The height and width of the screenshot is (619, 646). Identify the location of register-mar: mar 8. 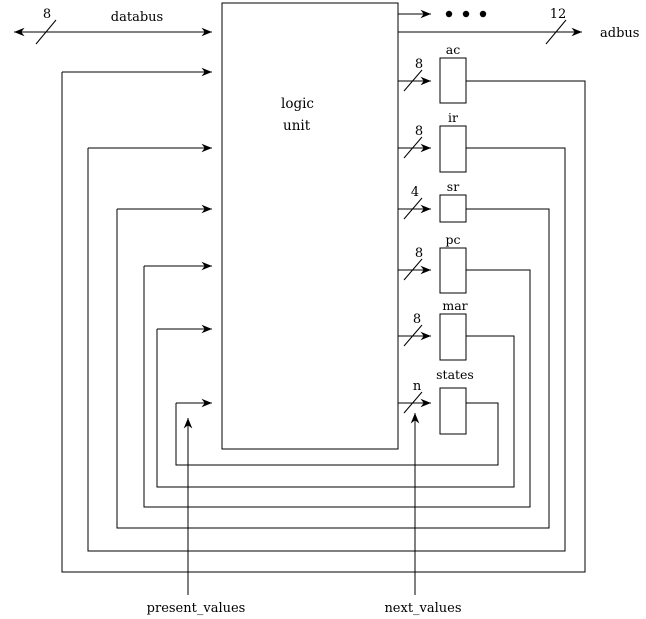
(433, 329).